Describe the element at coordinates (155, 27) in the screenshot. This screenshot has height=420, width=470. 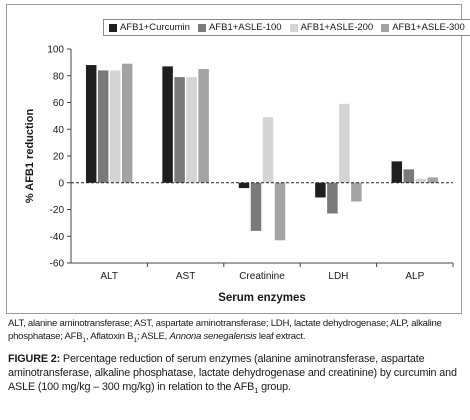
I see `legend-label: AFB1+Curcumin` at that location.